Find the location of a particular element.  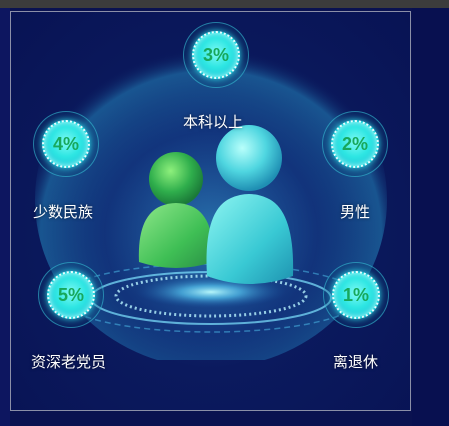

stat-label-male: 男性 is located at coordinates (355, 212).